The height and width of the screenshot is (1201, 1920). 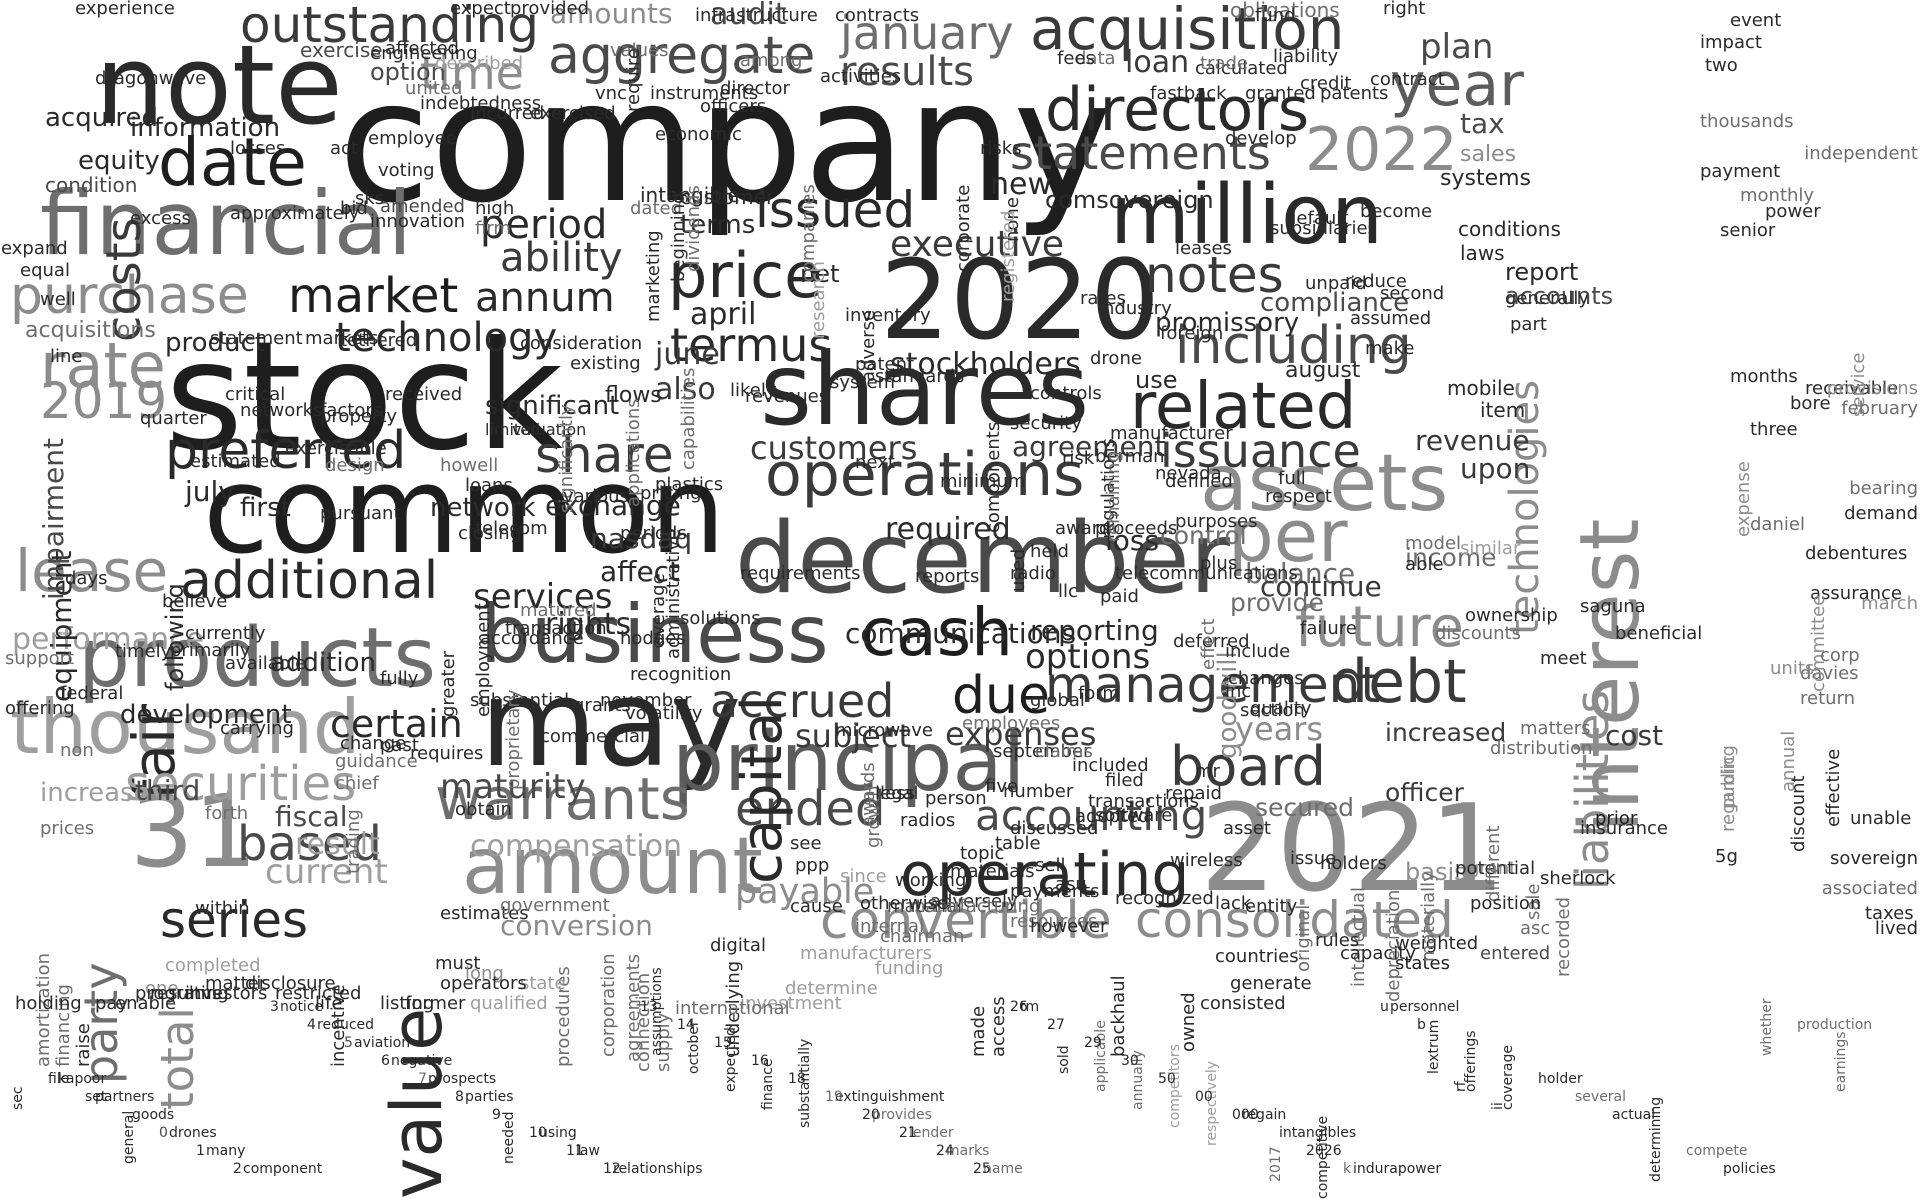 I want to click on word-24: 24, so click(x=945, y=1151).